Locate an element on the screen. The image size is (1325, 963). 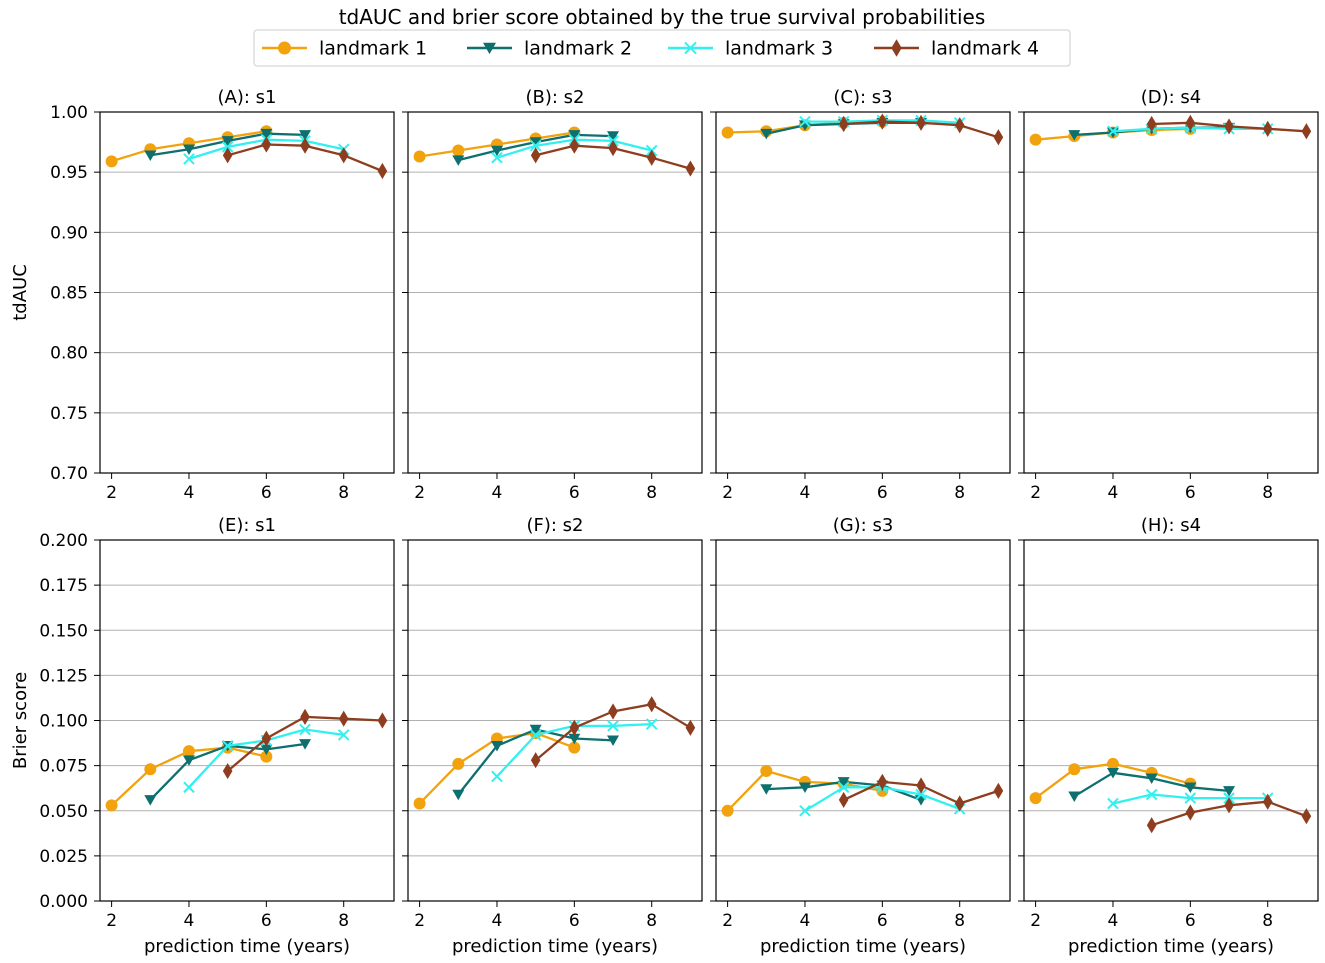
y-tick-label: 0.000 is located at coordinates (63, 902).